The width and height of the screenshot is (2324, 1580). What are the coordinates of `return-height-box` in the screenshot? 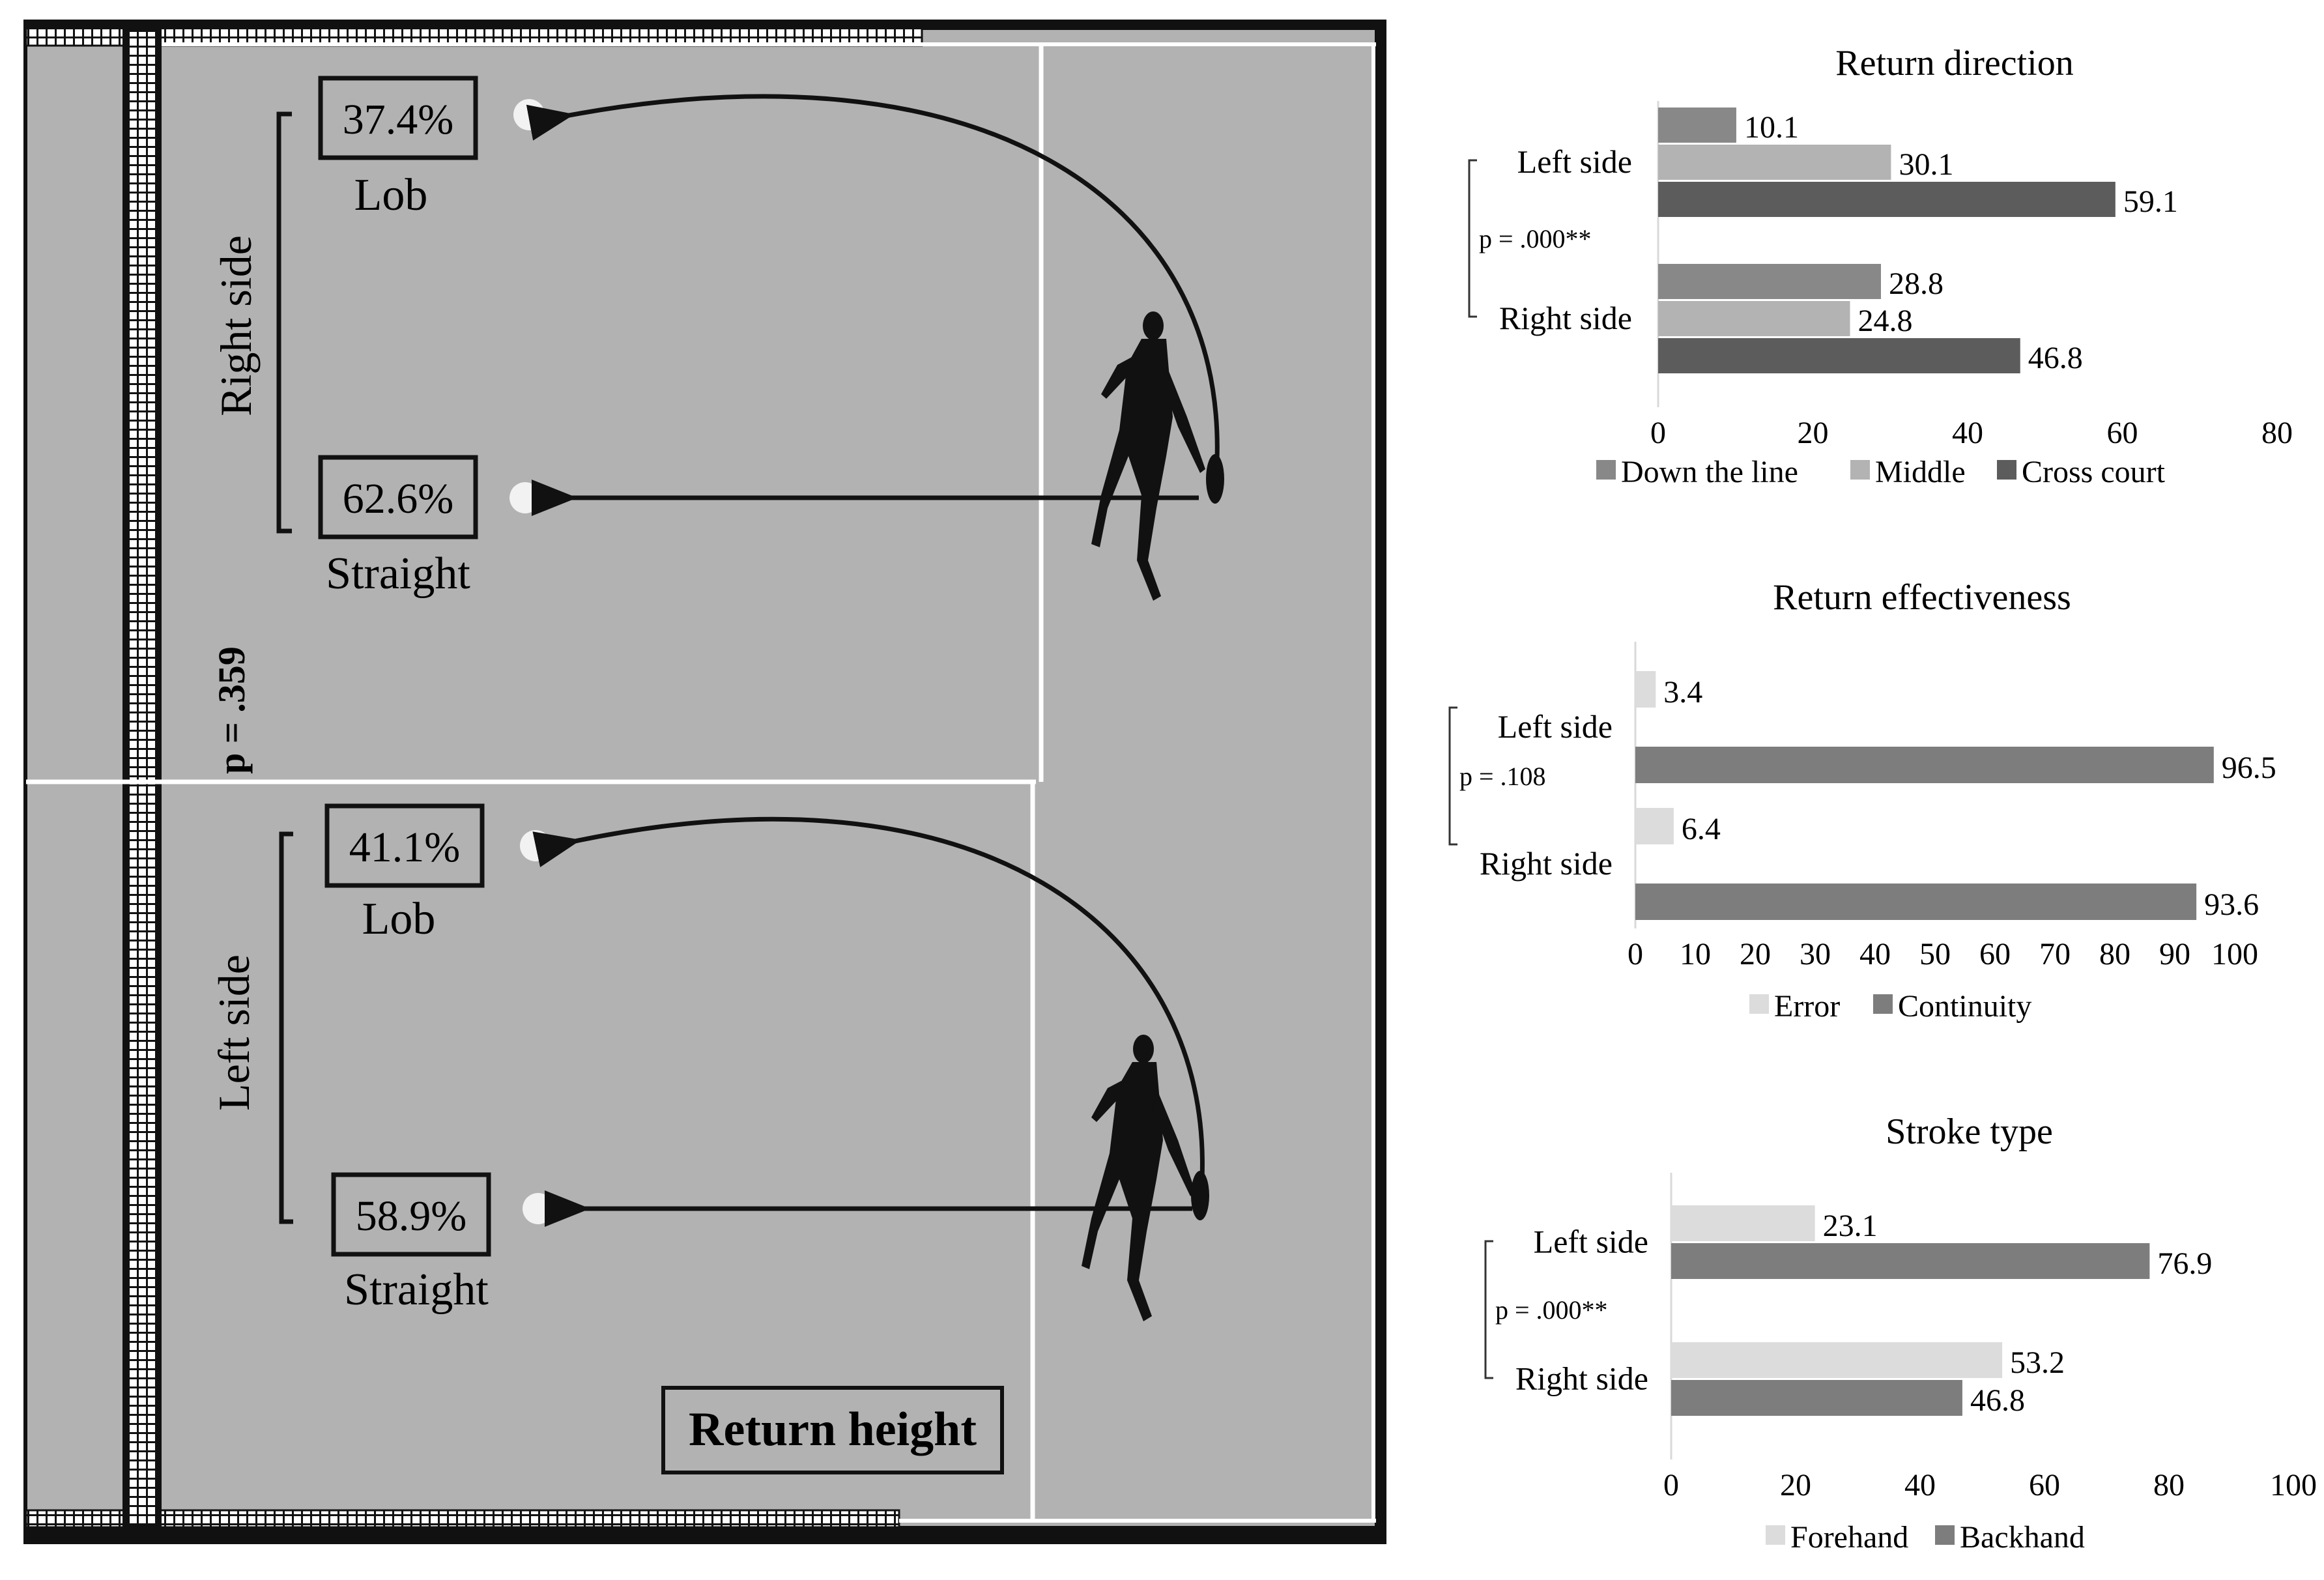 It's located at (832, 1430).